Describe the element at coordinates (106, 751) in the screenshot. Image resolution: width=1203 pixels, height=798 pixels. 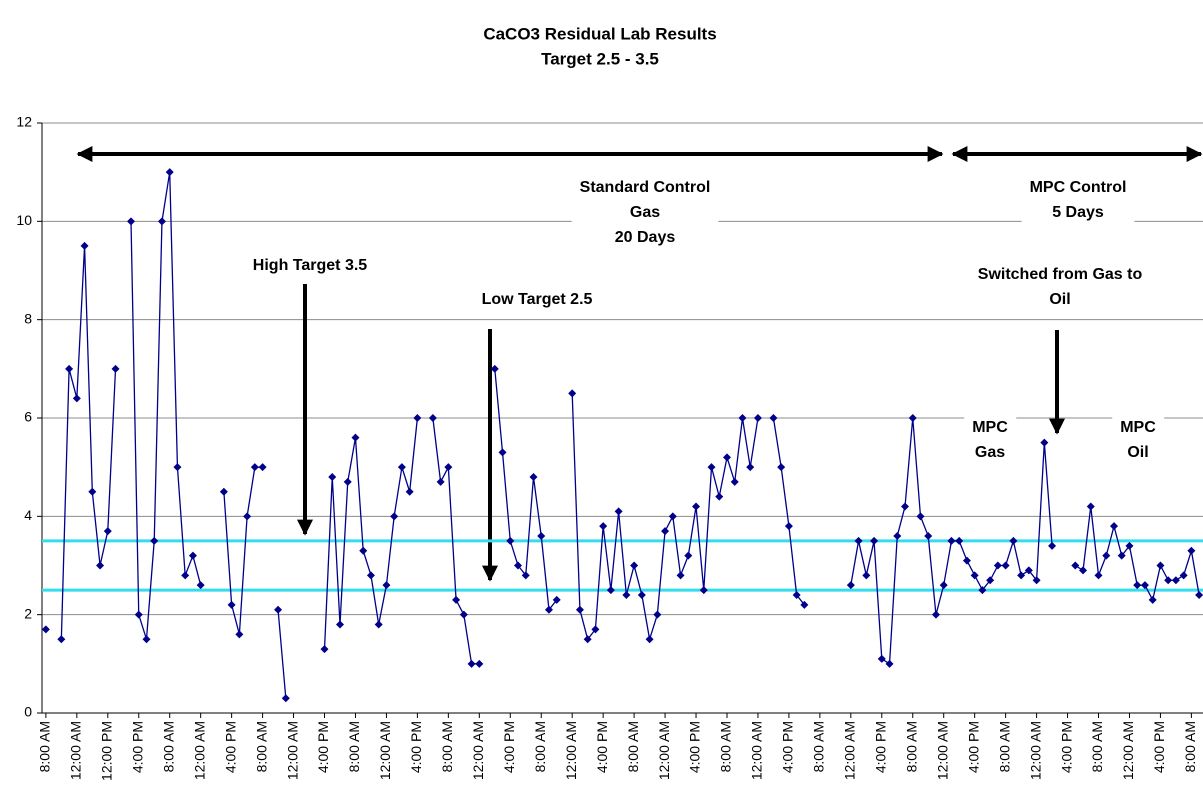
I see `x-tick-label: 12:00 PM` at that location.